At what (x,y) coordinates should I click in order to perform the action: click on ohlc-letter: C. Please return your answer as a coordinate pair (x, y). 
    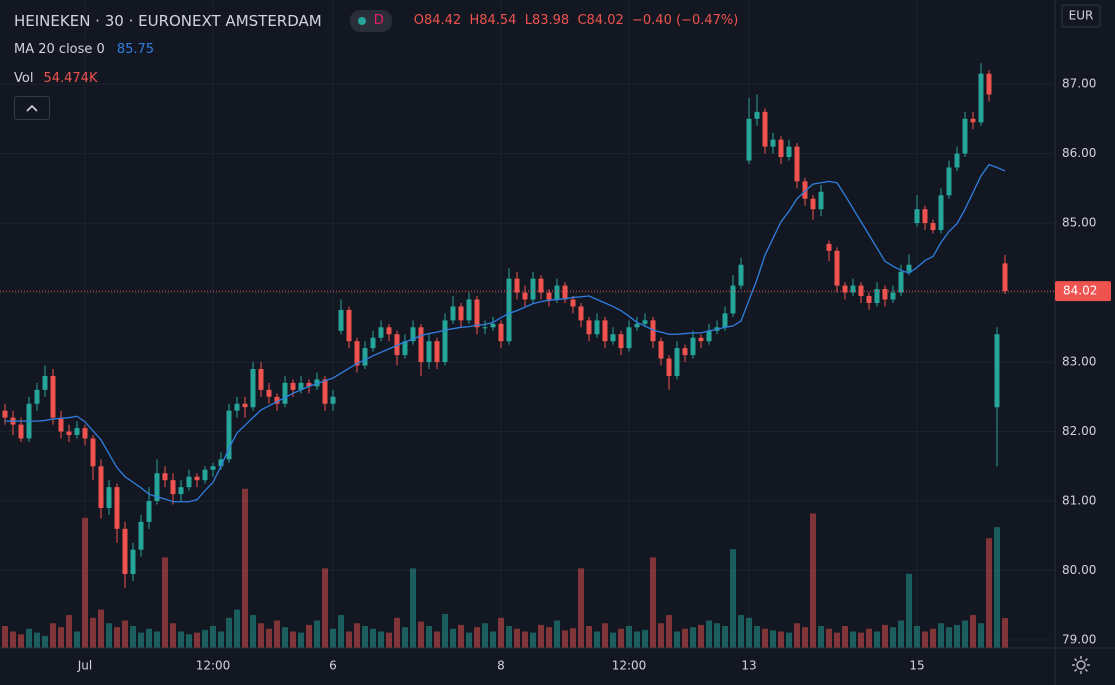
    Looking at the image, I should click on (582, 20).